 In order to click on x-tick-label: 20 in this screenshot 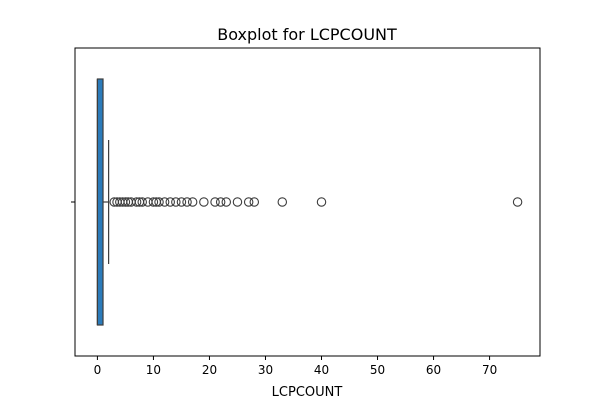, I will do `click(209, 370)`.